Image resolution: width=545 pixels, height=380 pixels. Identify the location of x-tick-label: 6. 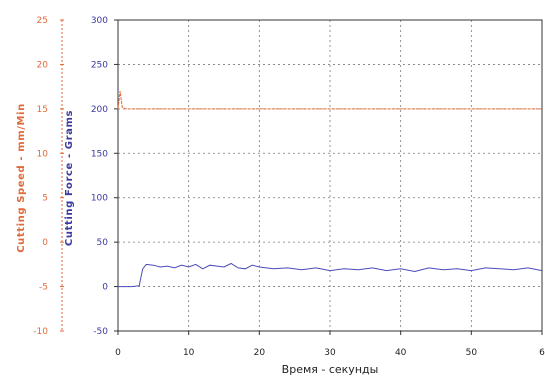
(542, 353).